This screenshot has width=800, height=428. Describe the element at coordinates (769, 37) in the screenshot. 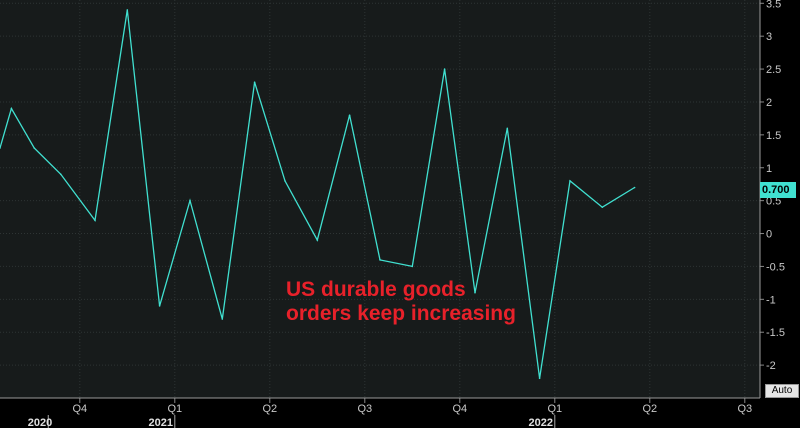

I see `y-tick-label: 3` at that location.